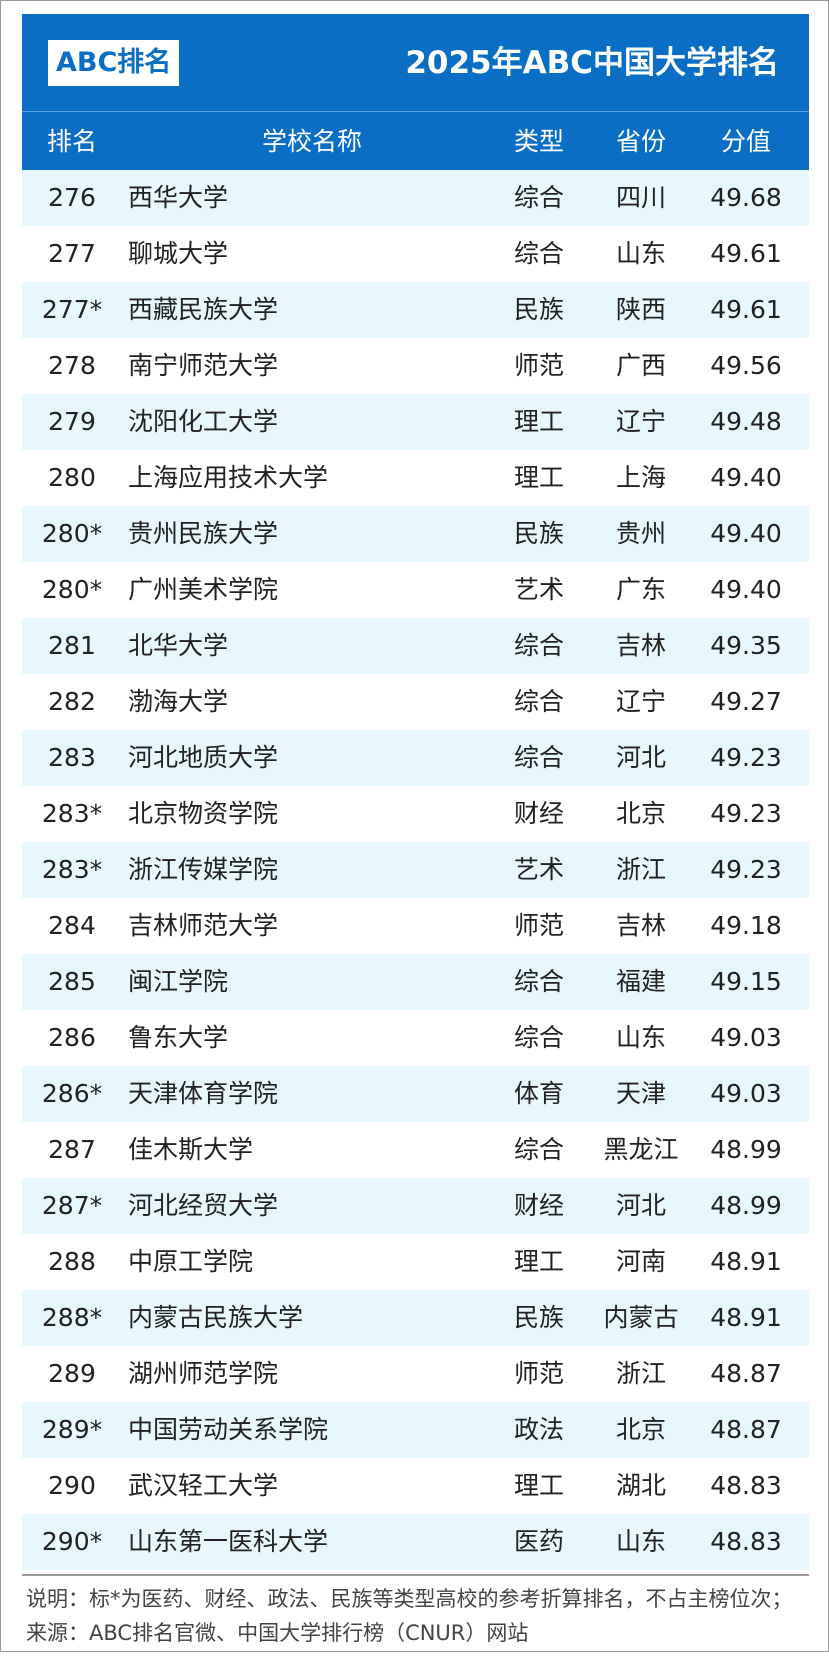  Describe the element at coordinates (640, 1373) in the screenshot. I see `table-cell: 浙江` at that location.